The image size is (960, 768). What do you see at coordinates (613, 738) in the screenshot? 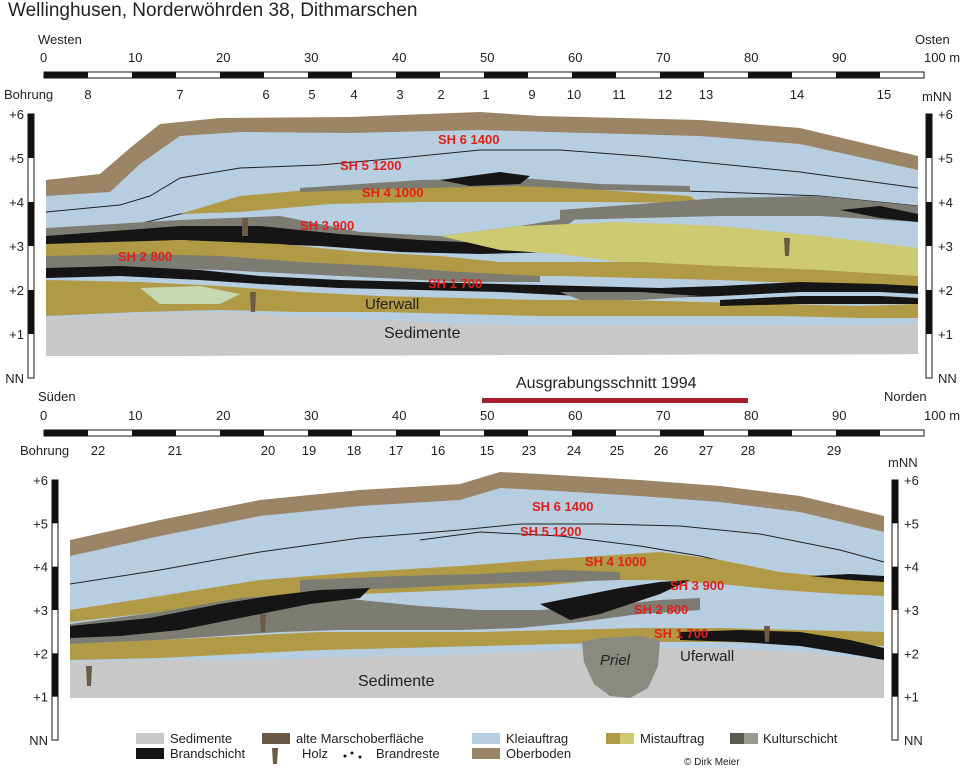
I see `legend-swatch-mist-dark` at bounding box center [613, 738].